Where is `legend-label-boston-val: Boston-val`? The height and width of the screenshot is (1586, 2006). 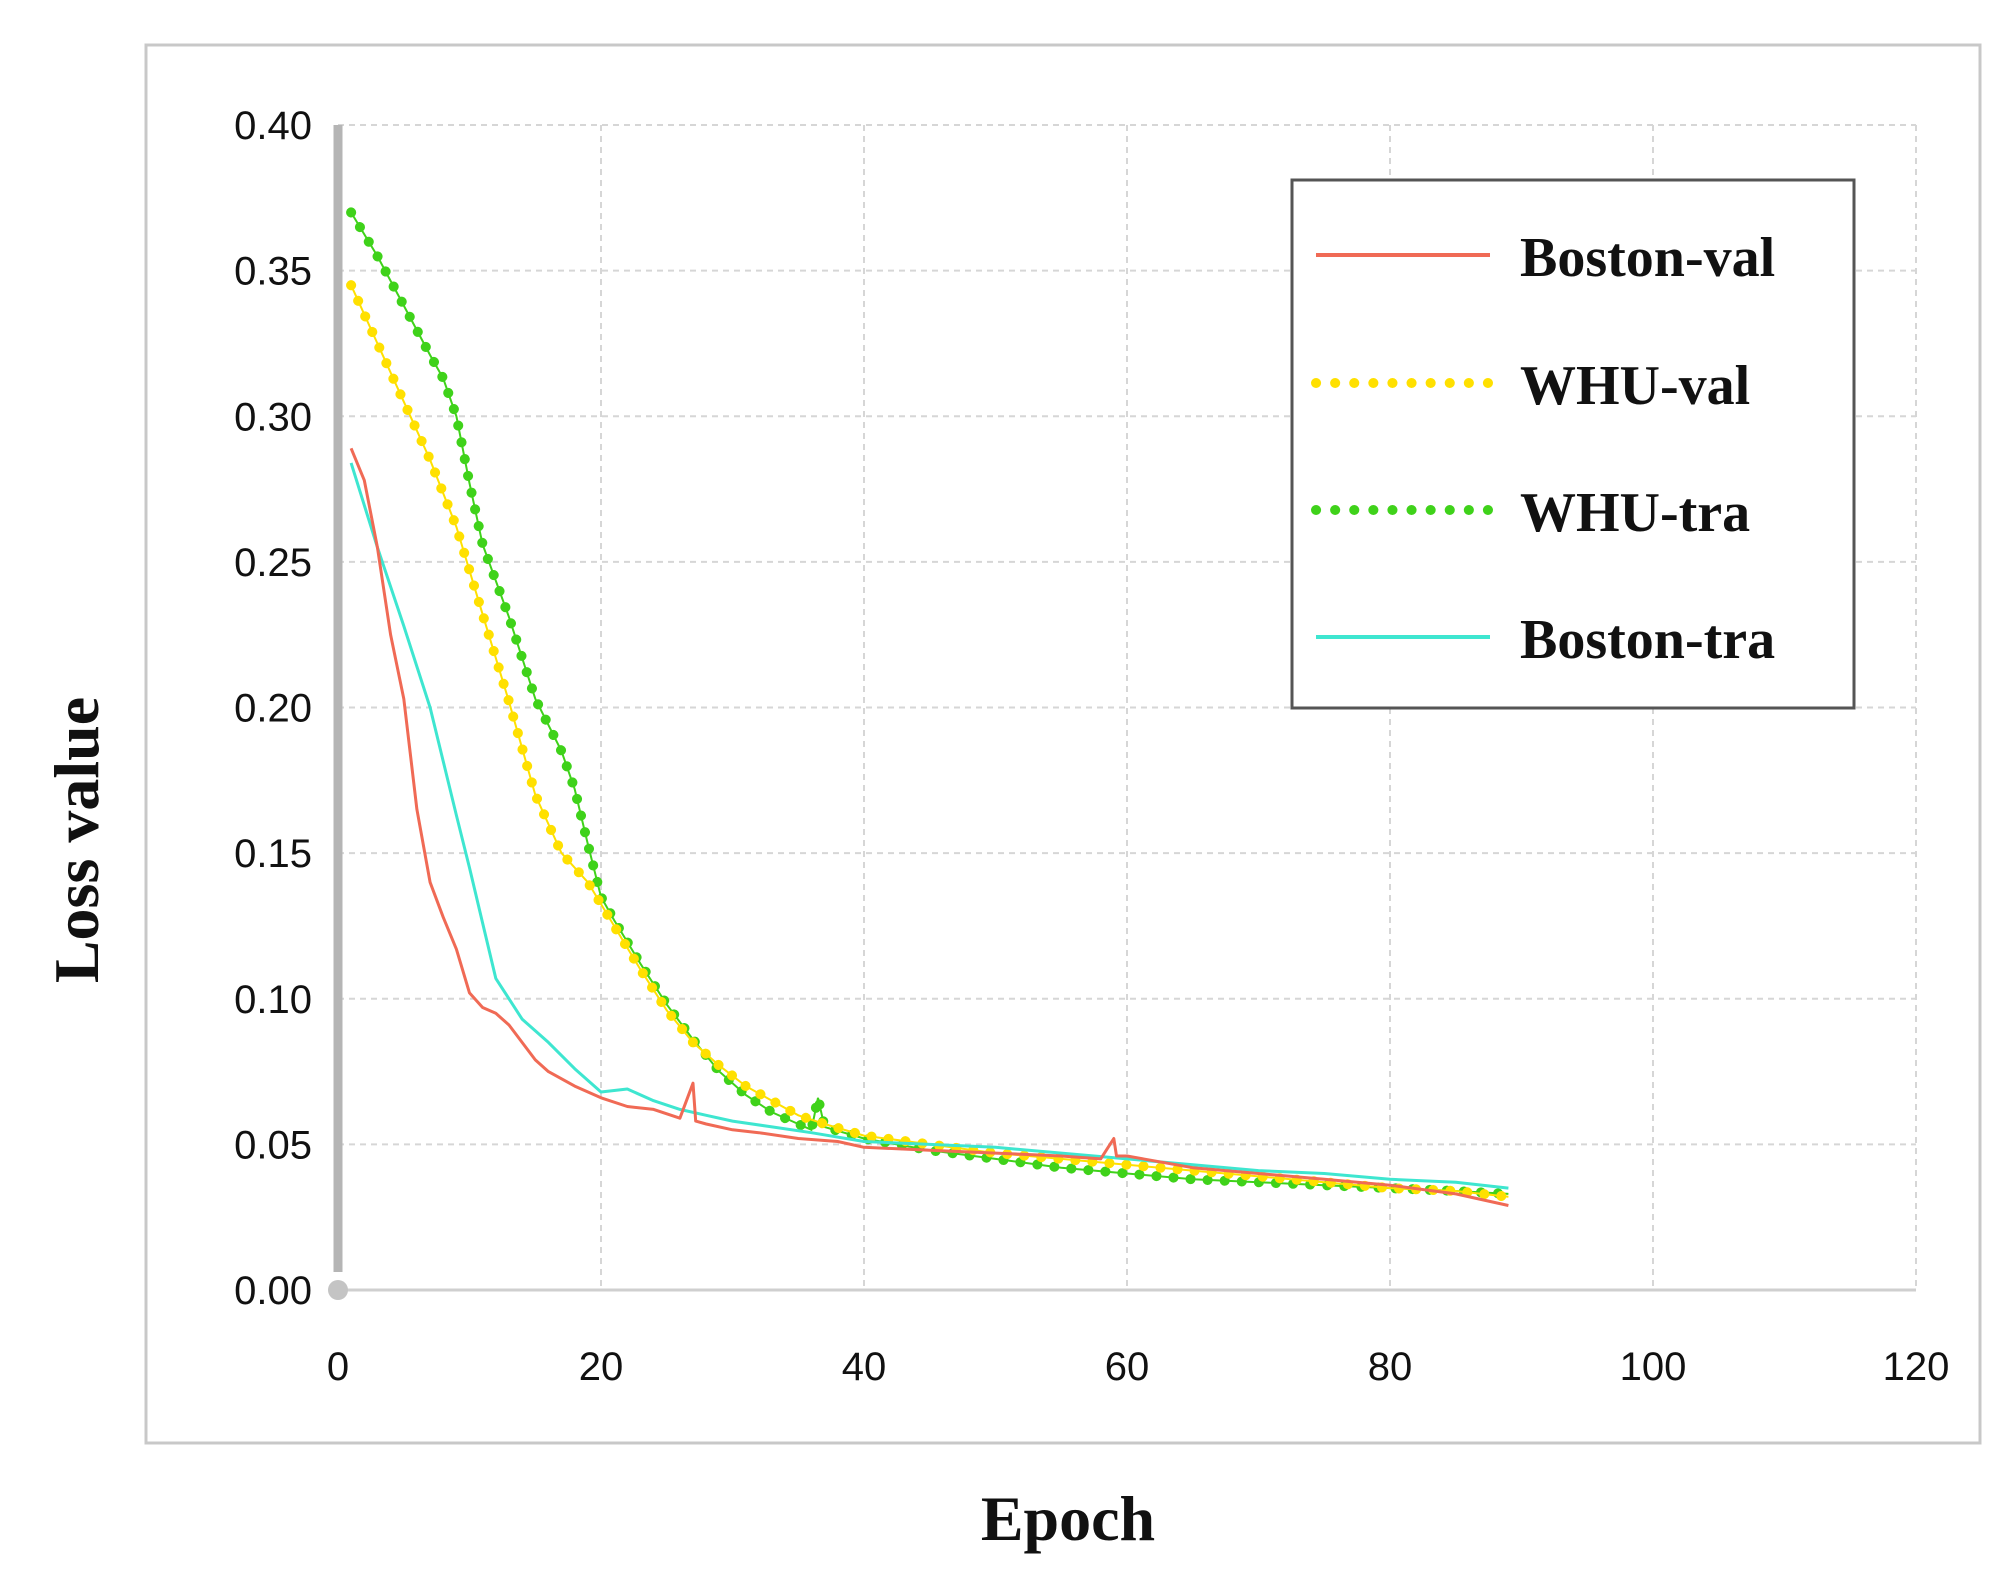
legend-label-boston-val: Boston-val is located at coordinates (1647, 258).